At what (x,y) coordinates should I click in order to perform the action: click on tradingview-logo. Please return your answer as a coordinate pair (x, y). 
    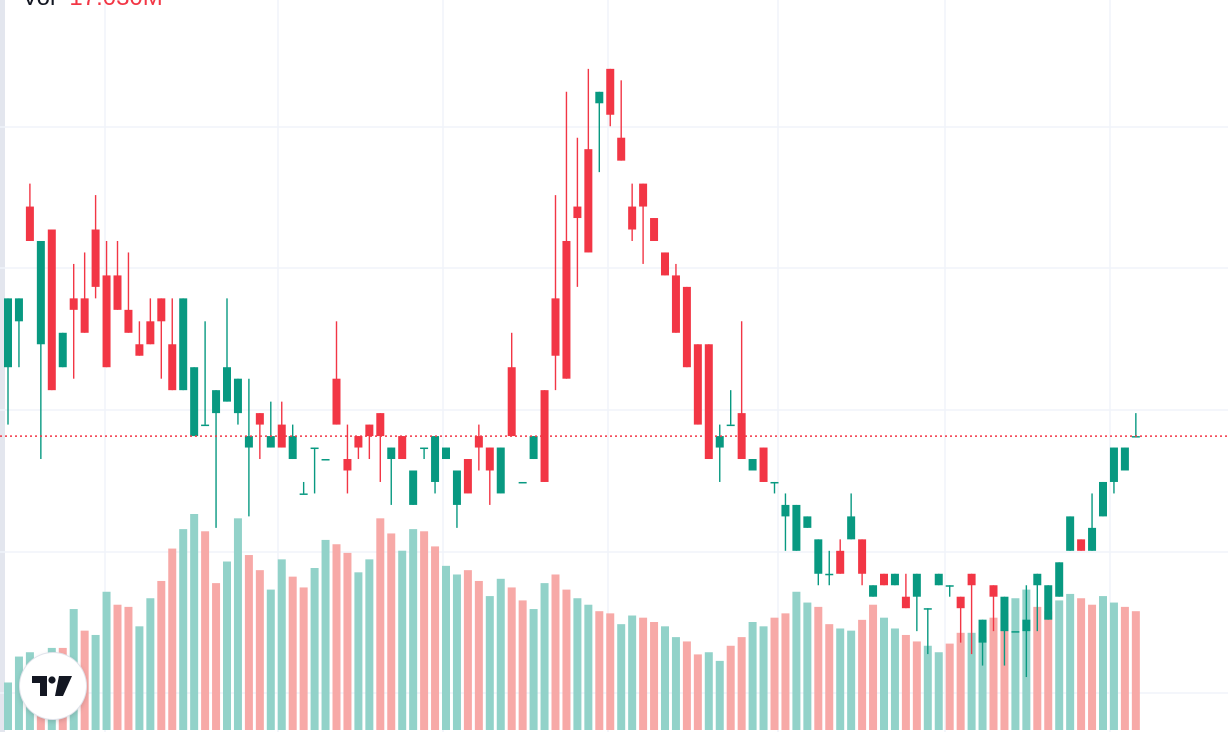
    Looking at the image, I should click on (53, 686).